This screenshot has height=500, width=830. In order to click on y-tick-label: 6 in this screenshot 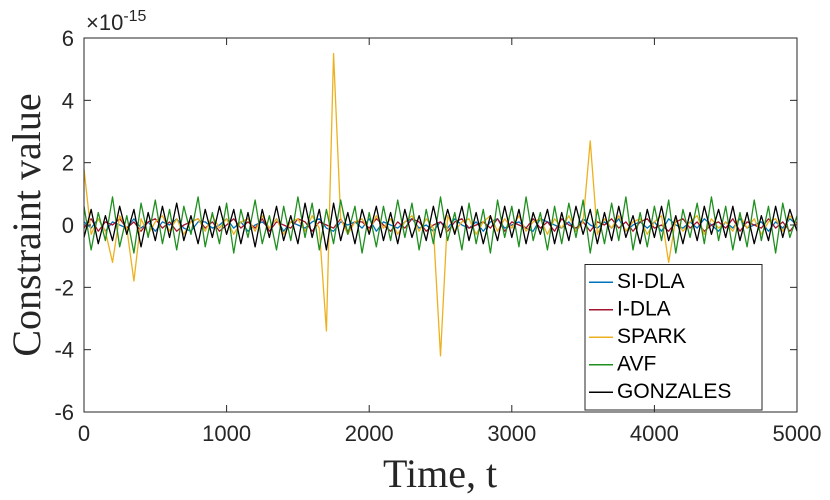, I will do `click(68, 38)`.